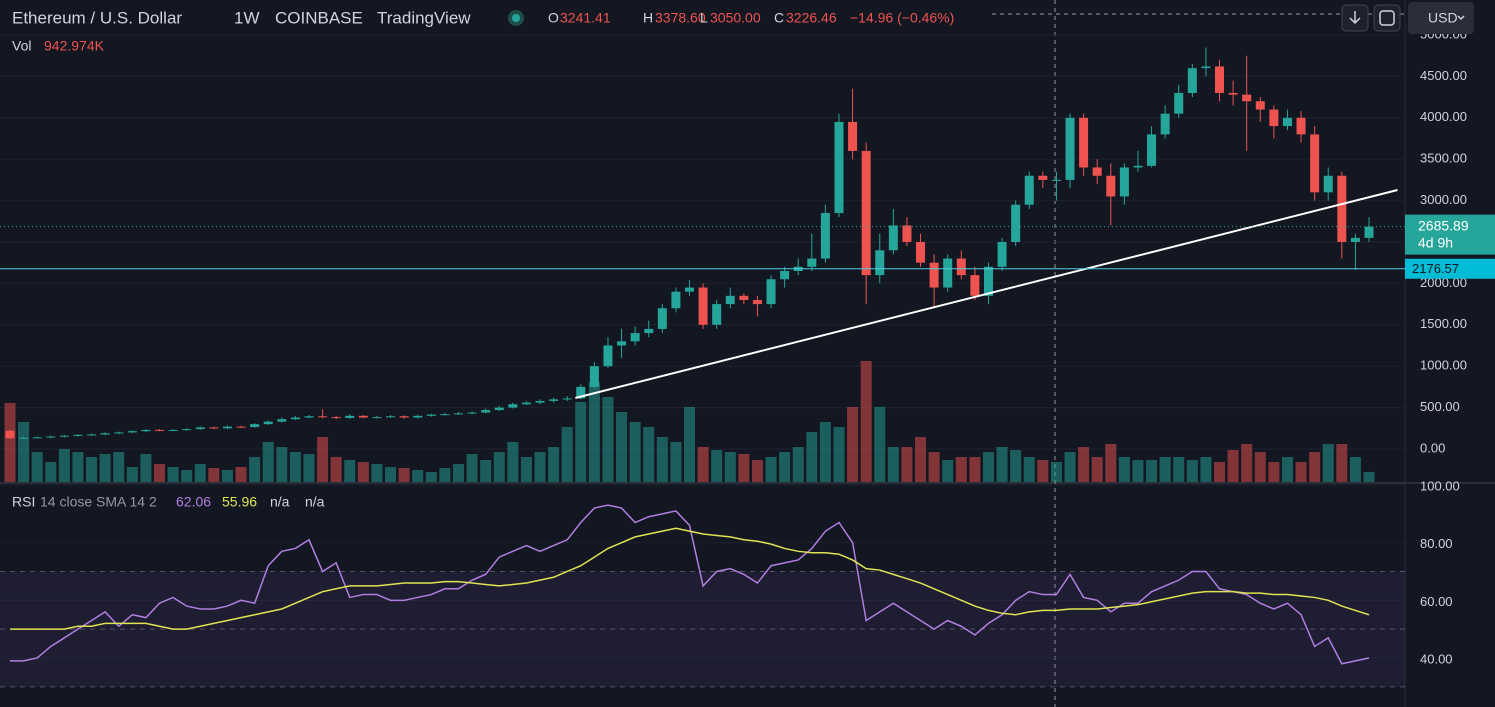 This screenshot has height=707, width=1495. What do you see at coordinates (21, 46) in the screenshot?
I see `volume-label: Vol` at bounding box center [21, 46].